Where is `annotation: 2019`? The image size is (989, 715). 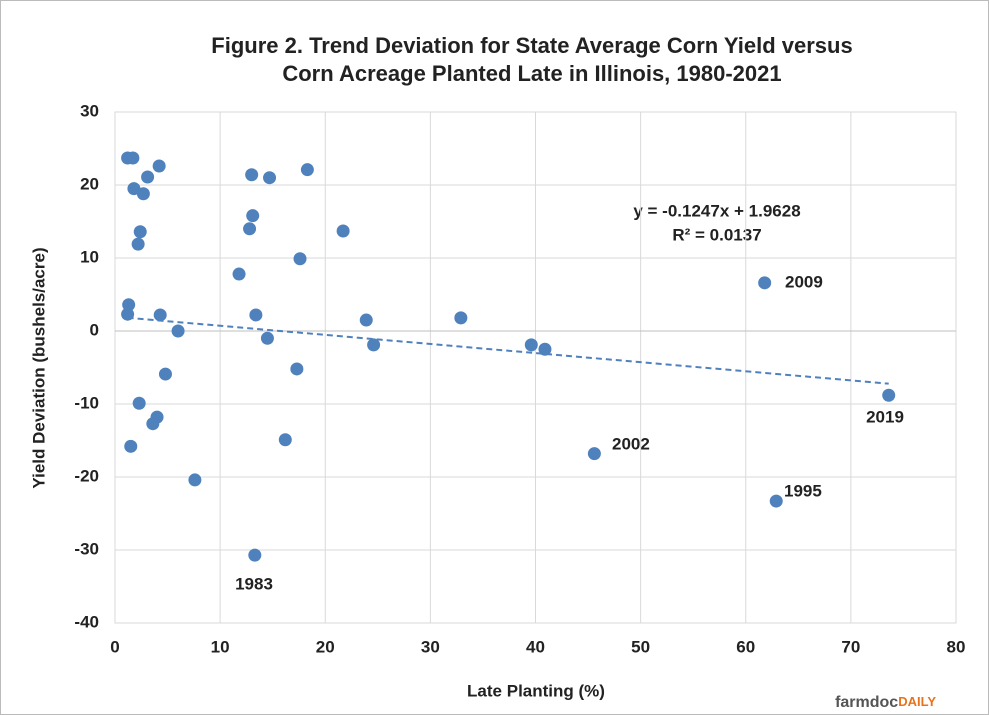 annotation: 2019 is located at coordinates (885, 416).